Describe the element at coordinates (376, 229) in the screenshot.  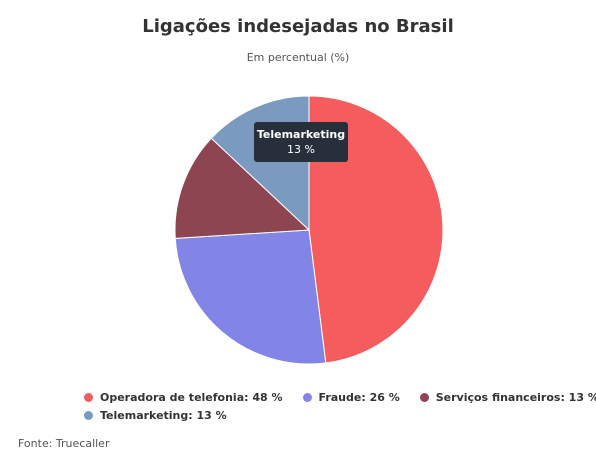
I see `slice-operadora` at that location.